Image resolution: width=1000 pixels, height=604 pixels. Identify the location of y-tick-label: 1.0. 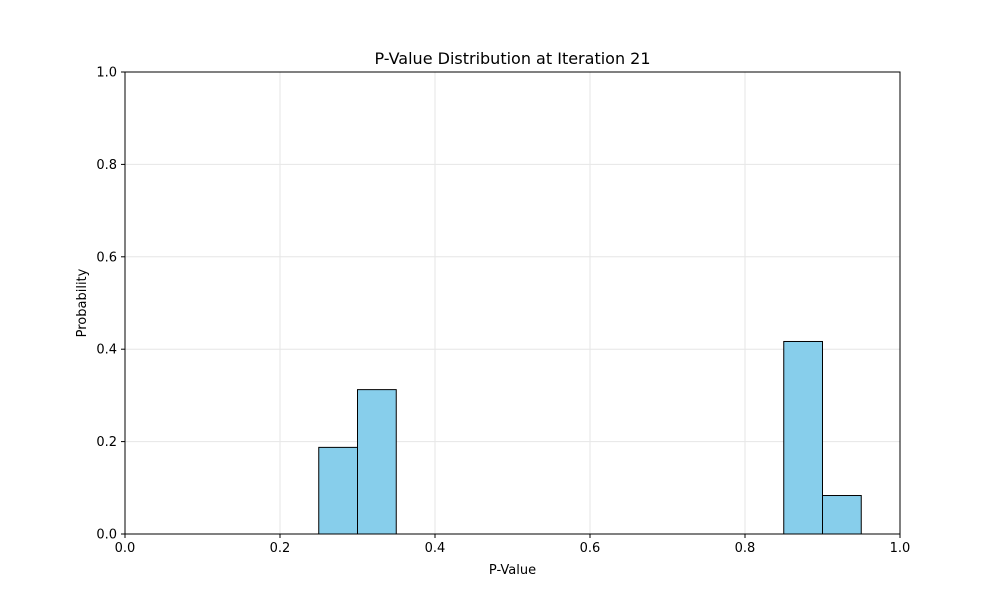
(106, 73).